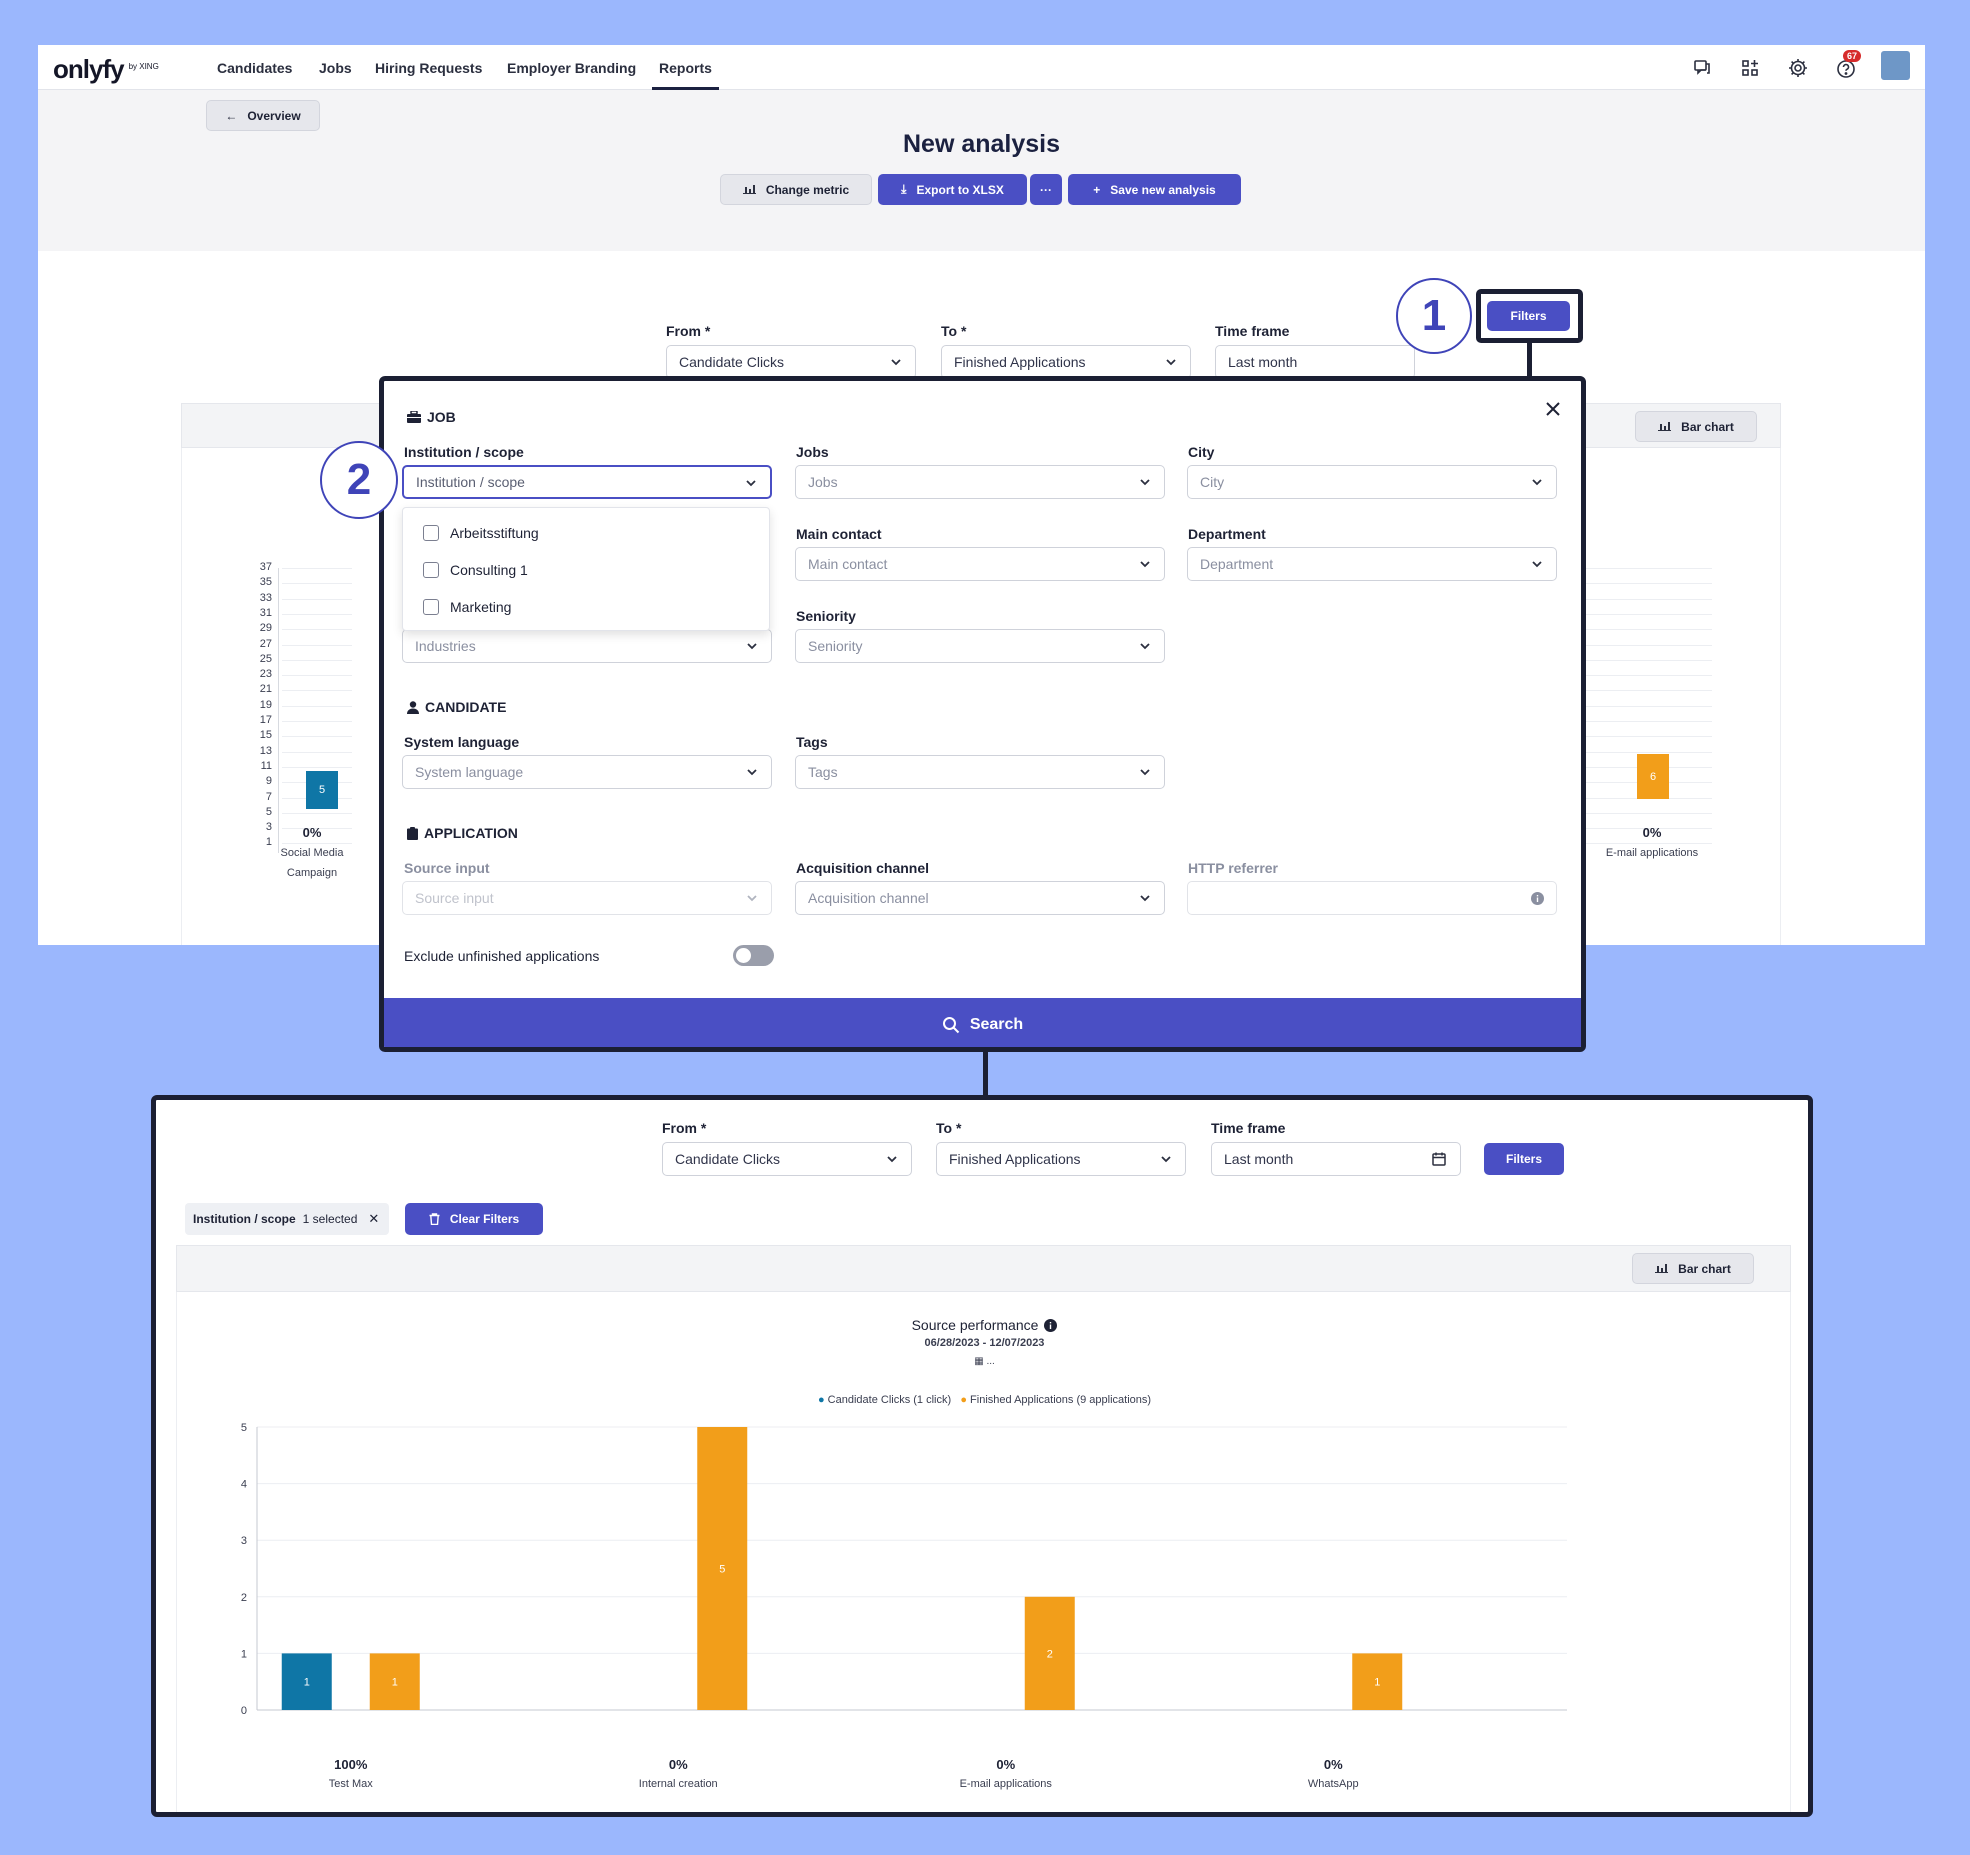 The width and height of the screenshot is (1970, 1855). Describe the element at coordinates (265, 735) in the screenshot. I see `bg-y-tick: 15` at that location.